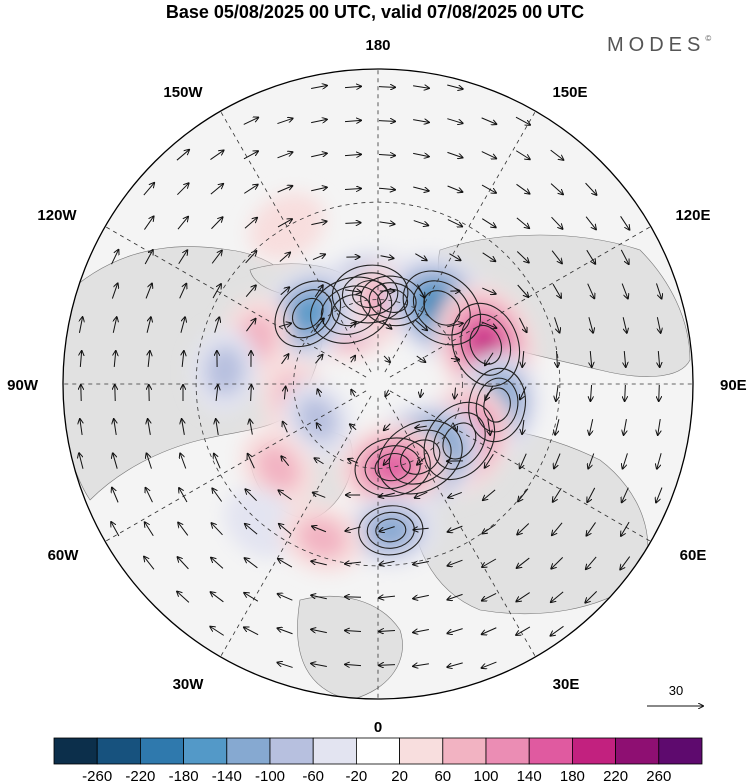 The height and width of the screenshot is (783, 750). I want to click on contour-neg-175W, so click(370, 294).